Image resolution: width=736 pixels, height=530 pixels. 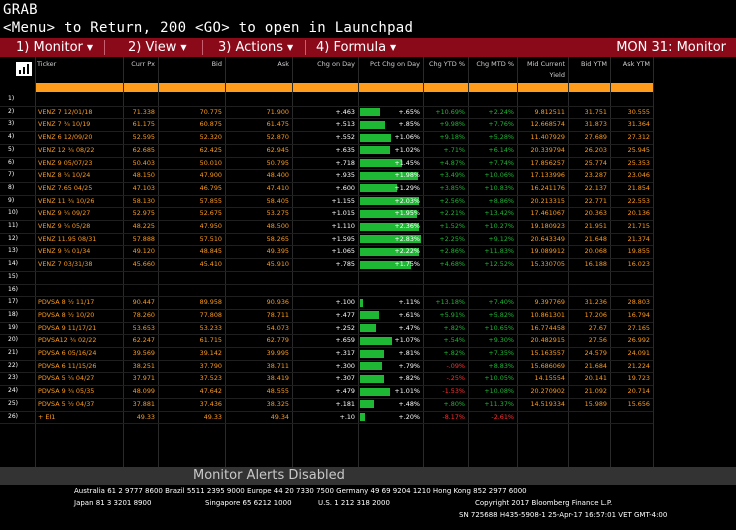 I want to click on curr-px-cell: 90.447, so click(x=143, y=302).